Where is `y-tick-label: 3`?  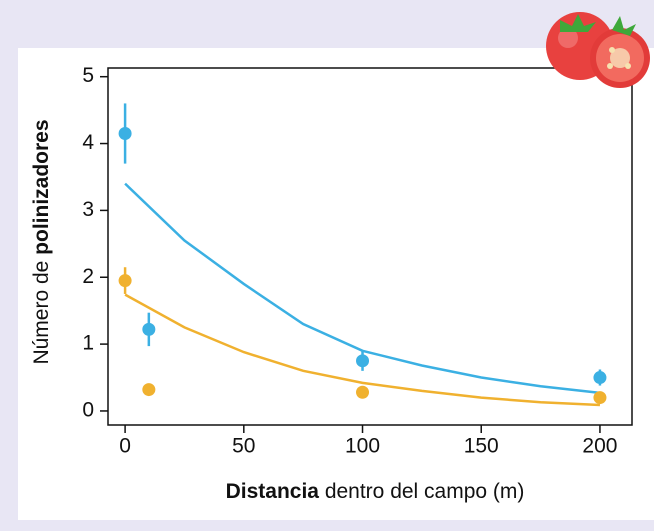 y-tick-label: 3 is located at coordinates (88, 209).